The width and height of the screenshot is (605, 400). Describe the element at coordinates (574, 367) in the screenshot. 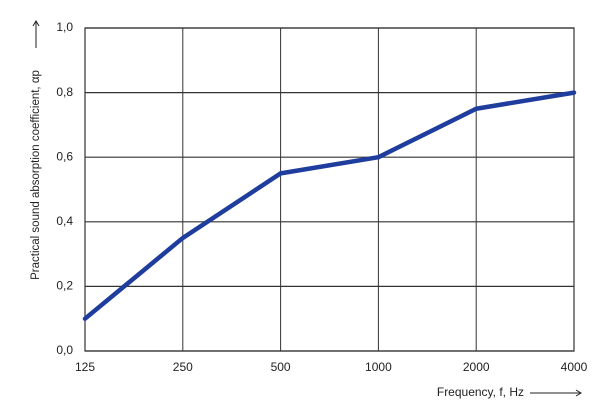

I see `x-tick-label: 4000` at that location.